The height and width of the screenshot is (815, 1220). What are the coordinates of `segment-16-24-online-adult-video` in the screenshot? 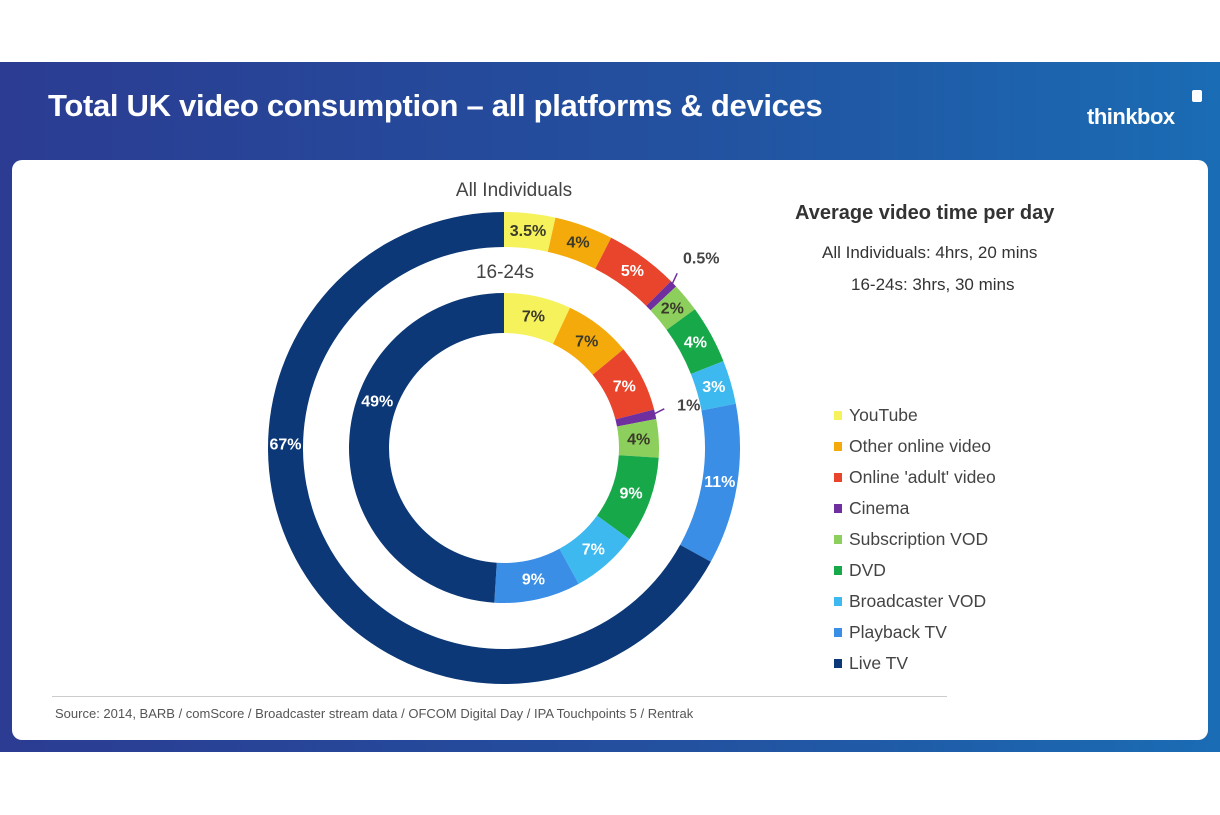 It's located at (623, 384).